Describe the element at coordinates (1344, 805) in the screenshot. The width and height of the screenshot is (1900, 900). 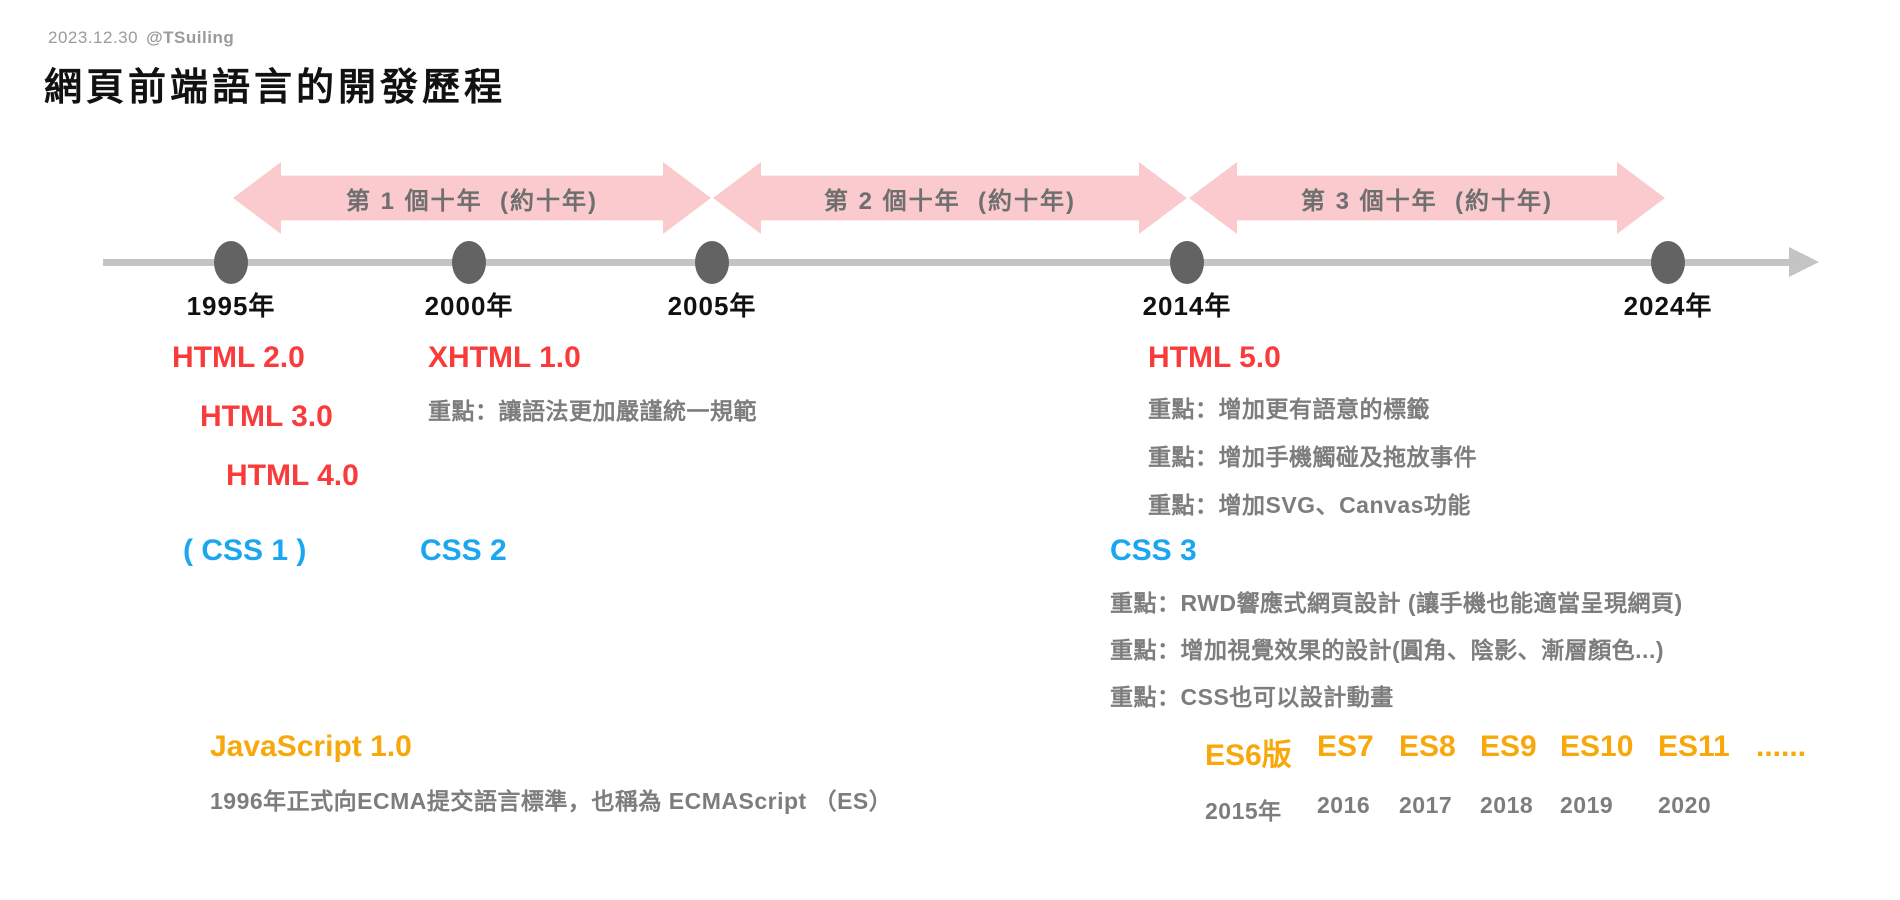
I see `es-year-2016: 2016` at that location.